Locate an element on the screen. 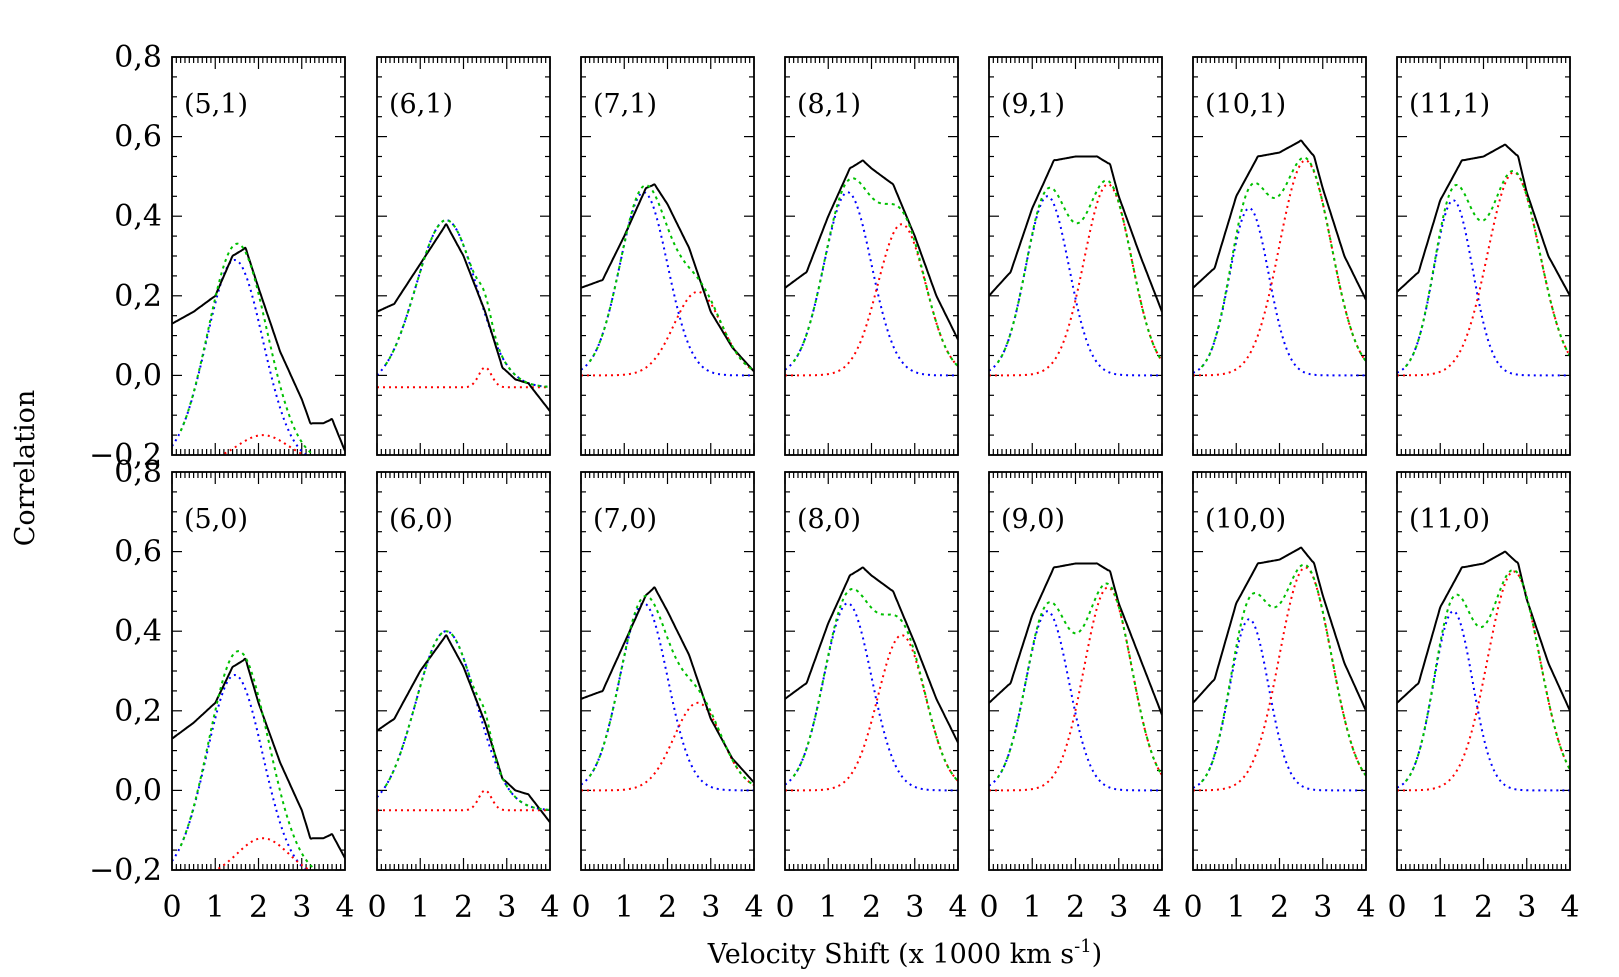 The image size is (1619, 977). panel-10-1: (10,1) is located at coordinates (1279, 256).